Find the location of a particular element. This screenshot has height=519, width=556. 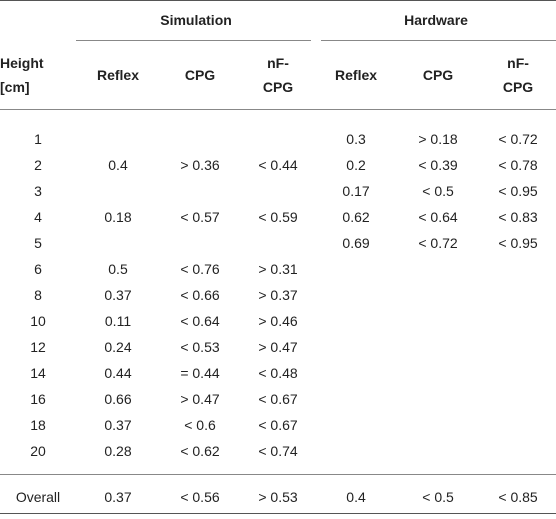

table-row: 3 0.17 < 0.5 < 0.95 is located at coordinates (278, 191).